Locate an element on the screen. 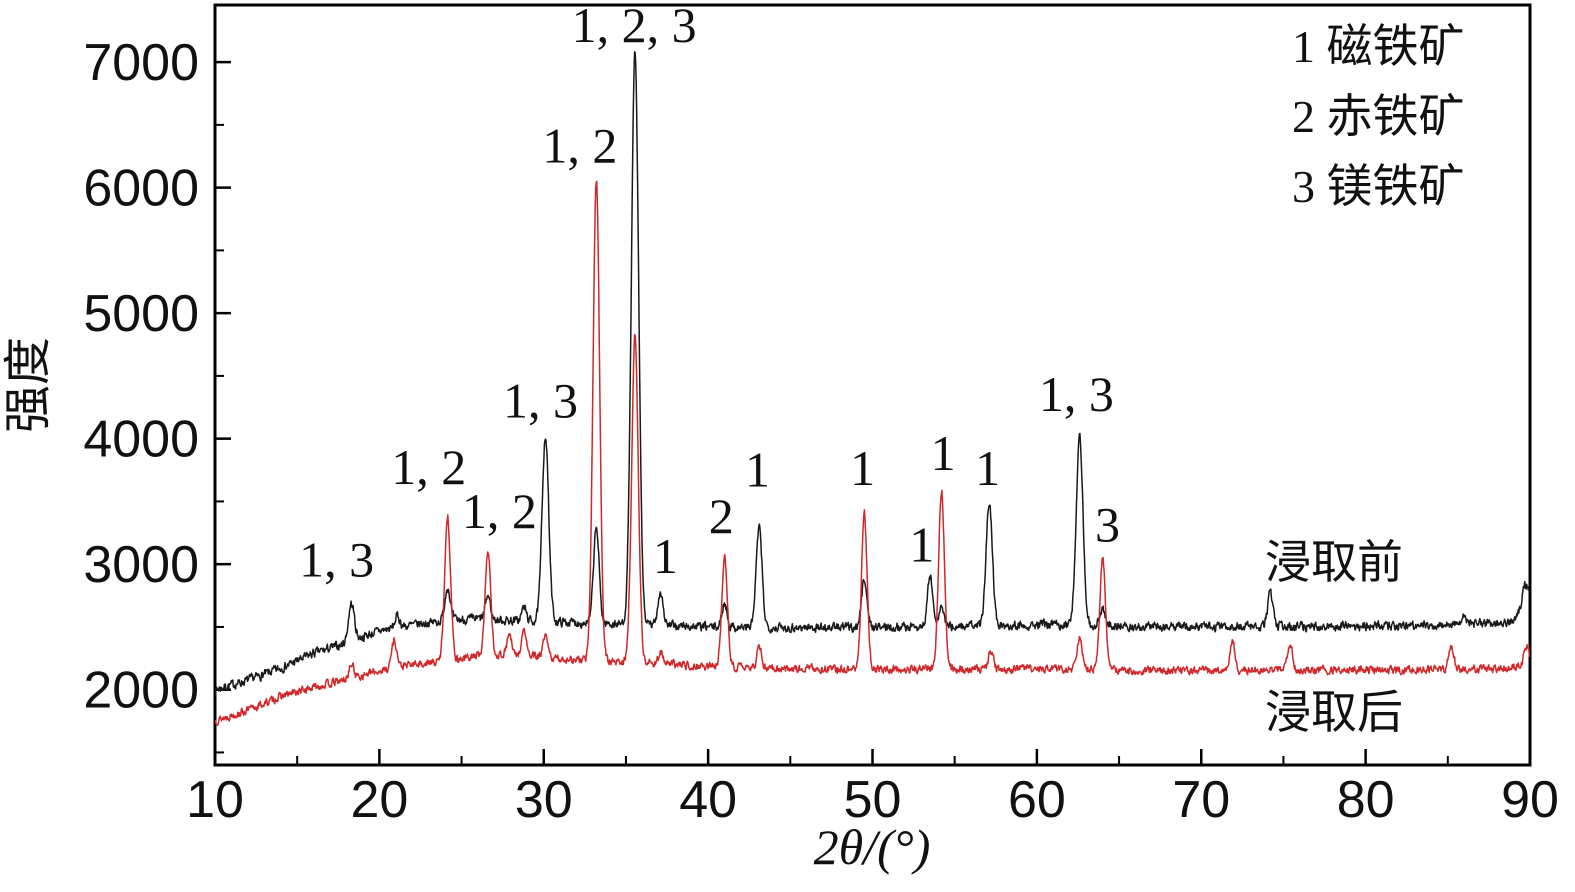 This screenshot has height=892, width=1575. y-axis-title: 强度 is located at coordinates (28, 385).